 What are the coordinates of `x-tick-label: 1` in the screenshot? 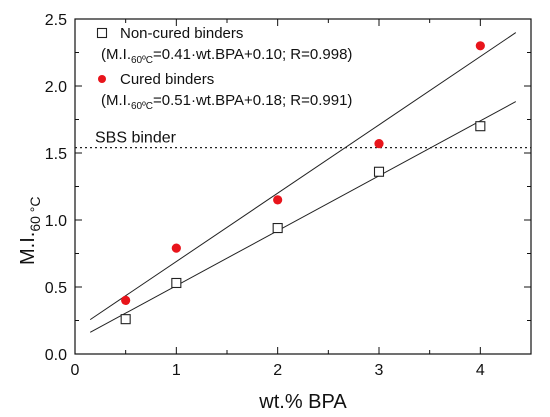 It's located at (176, 370).